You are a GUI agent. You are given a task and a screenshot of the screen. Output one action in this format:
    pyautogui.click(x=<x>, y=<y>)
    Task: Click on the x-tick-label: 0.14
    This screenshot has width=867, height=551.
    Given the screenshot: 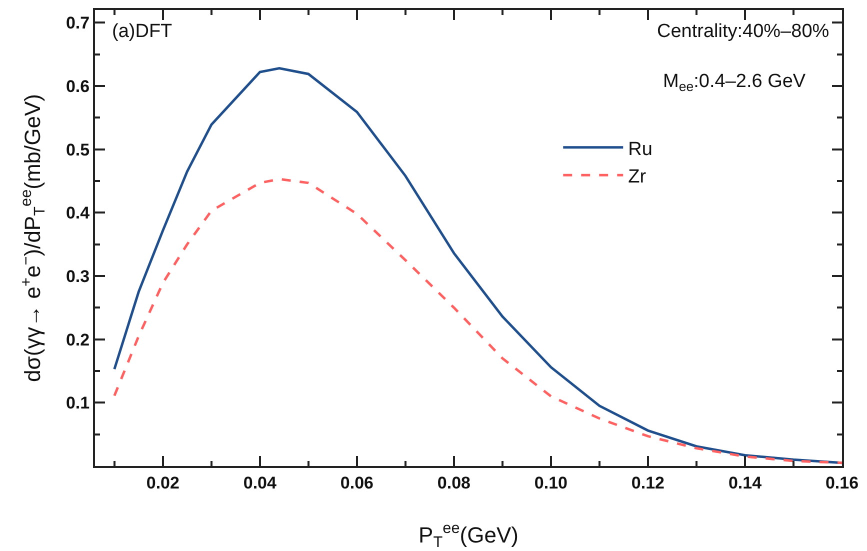 What is the action you would take?
    pyautogui.click(x=745, y=482)
    